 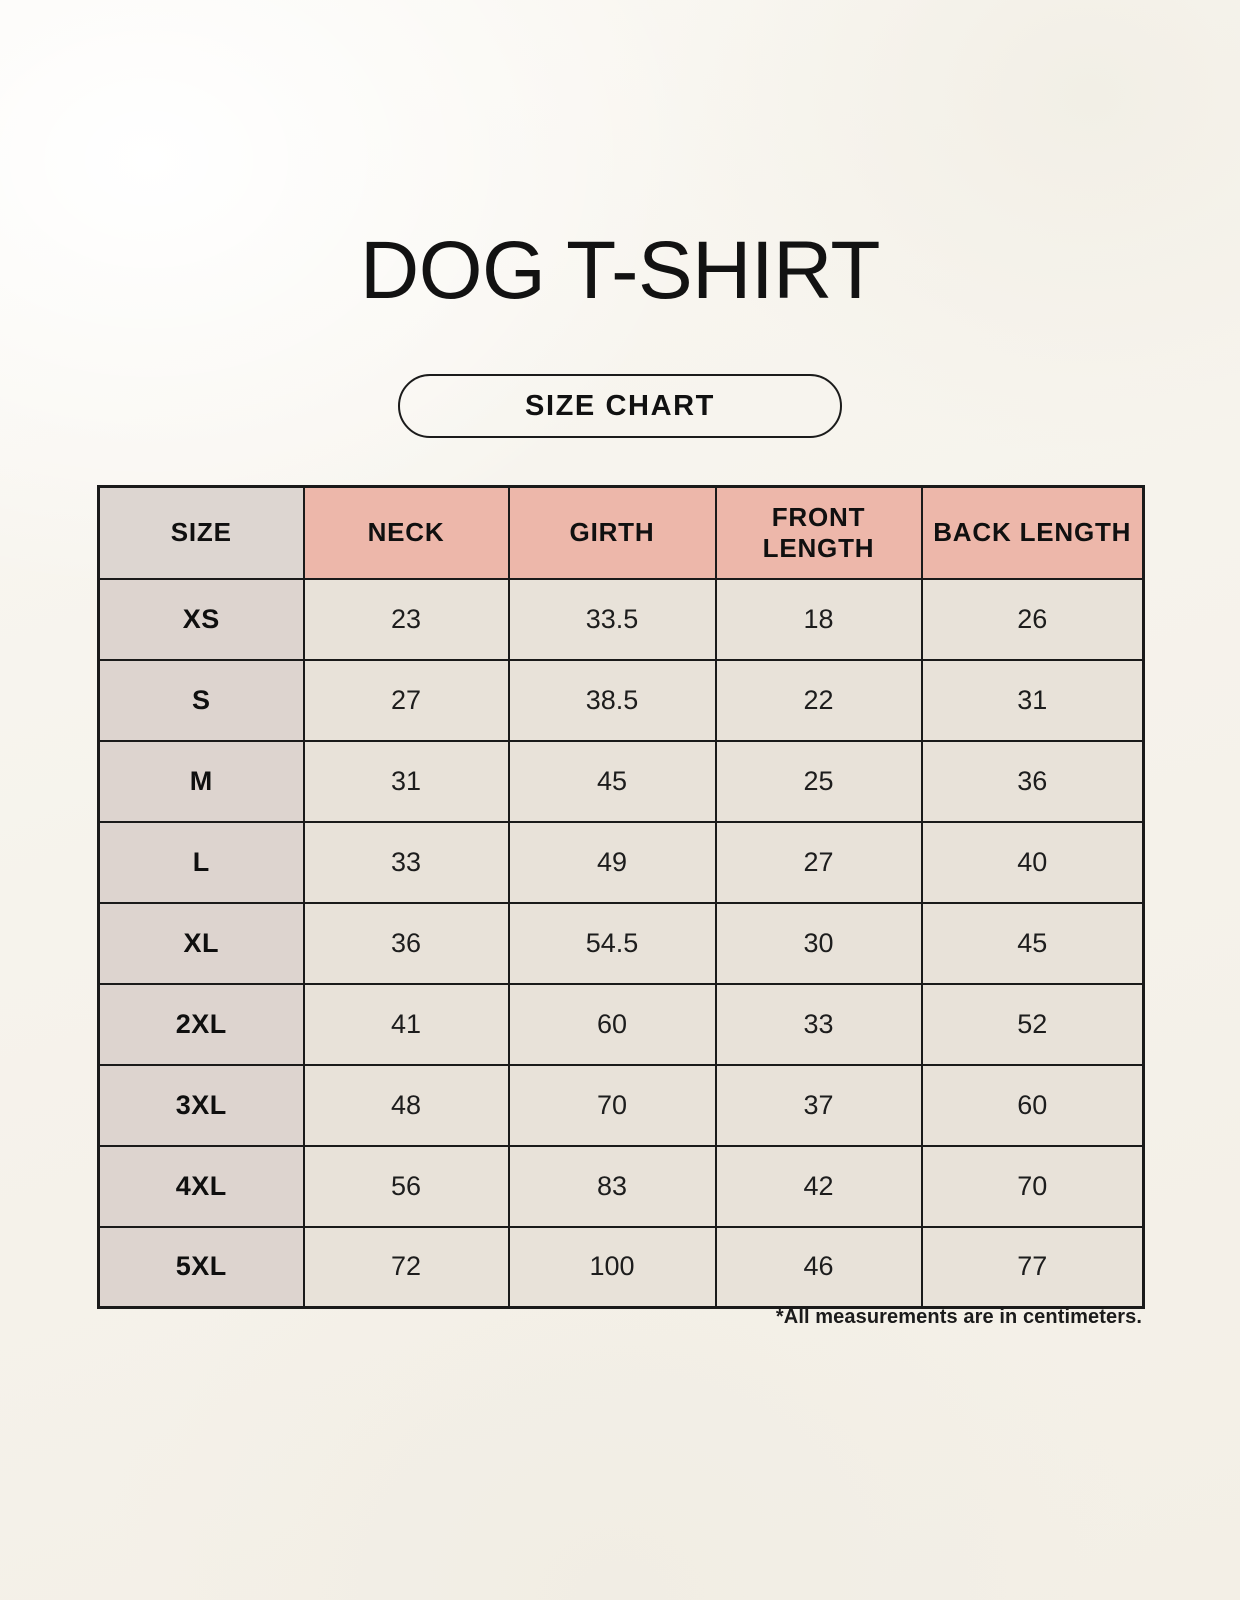 I want to click on column-header-girth: GIRTH, so click(x=612, y=532).